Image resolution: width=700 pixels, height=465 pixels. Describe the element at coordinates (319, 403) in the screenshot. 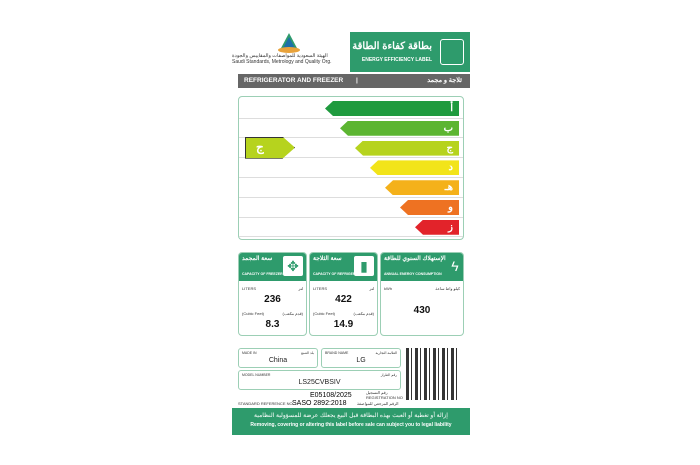

I see `standard-number: SASO 2892:2018` at that location.